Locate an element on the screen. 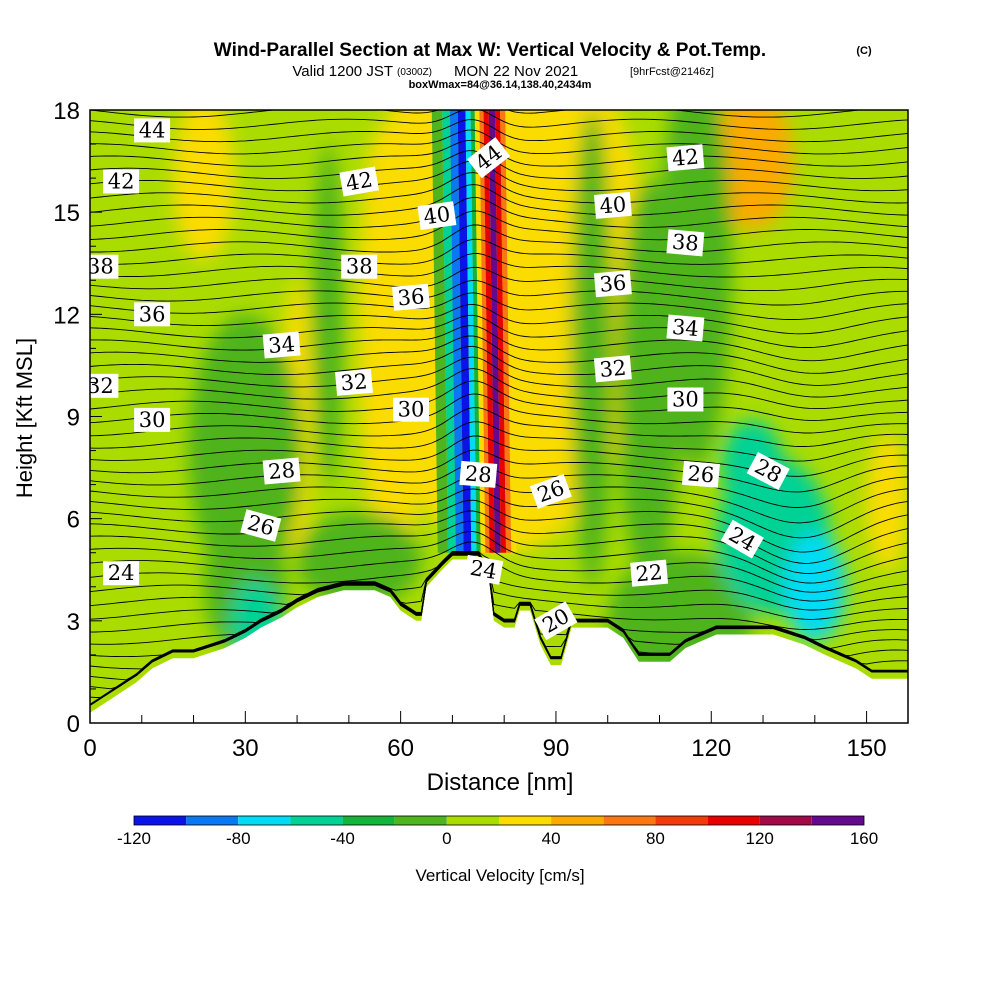  subtitle-utc: (0300Z) is located at coordinates (414, 72).